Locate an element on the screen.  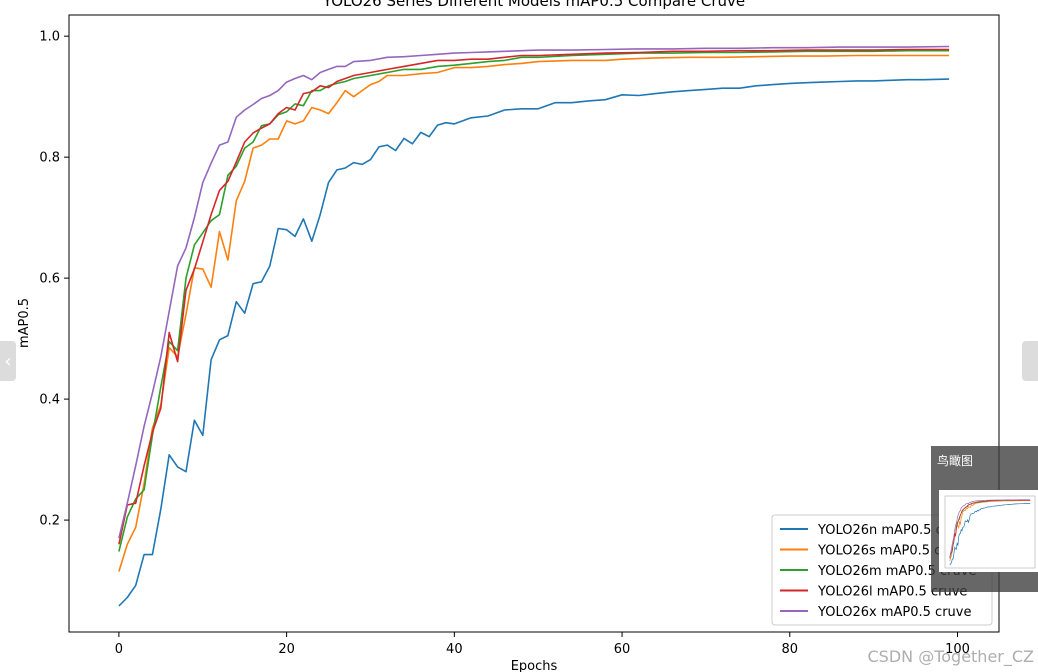
minimap-thumbnail is located at coordinates (988, 531).